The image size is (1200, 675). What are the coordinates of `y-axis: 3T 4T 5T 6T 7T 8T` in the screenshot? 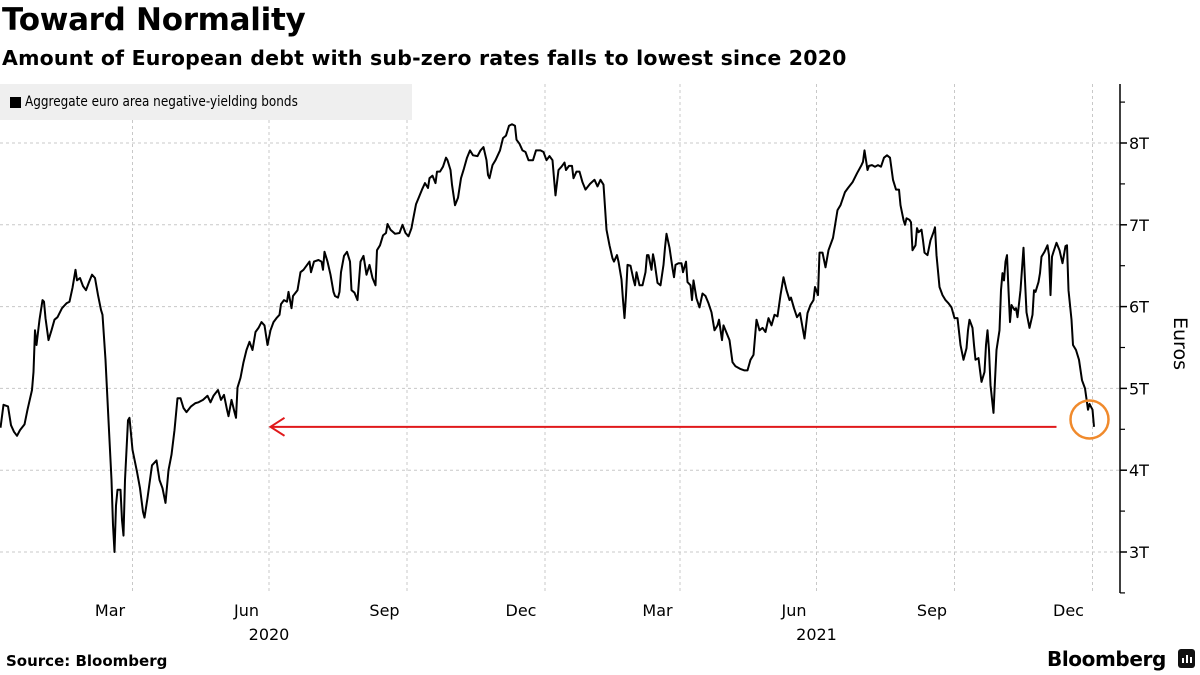 It's located at (1134, 339).